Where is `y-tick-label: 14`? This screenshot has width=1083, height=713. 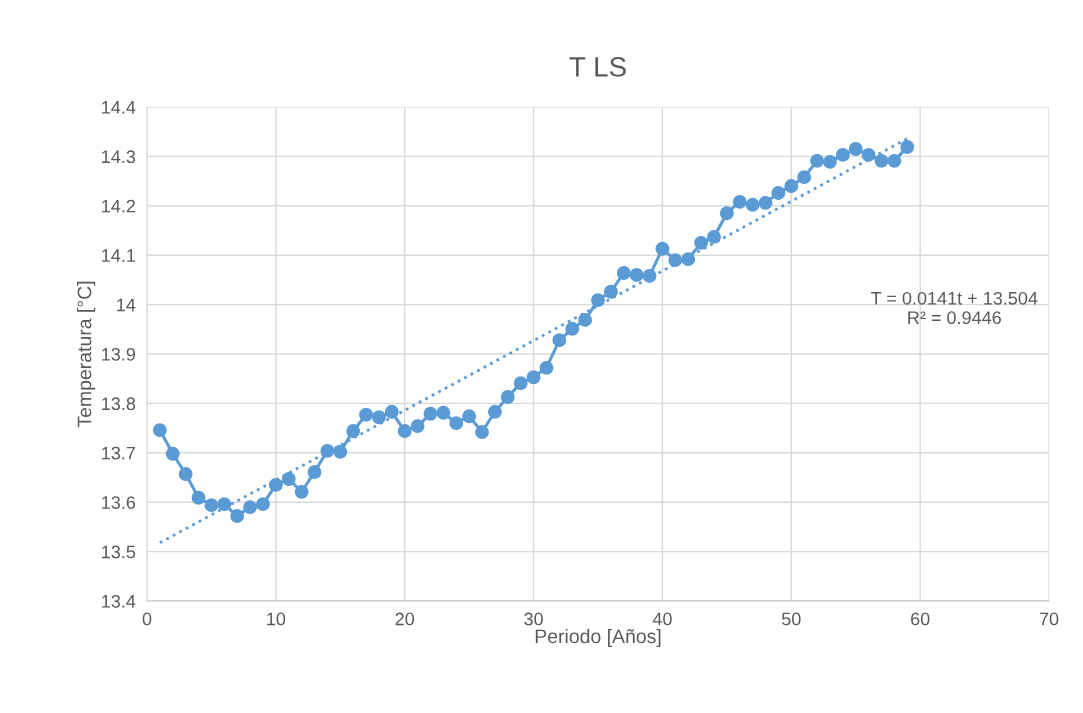 y-tick-label: 14 is located at coordinates (126, 305).